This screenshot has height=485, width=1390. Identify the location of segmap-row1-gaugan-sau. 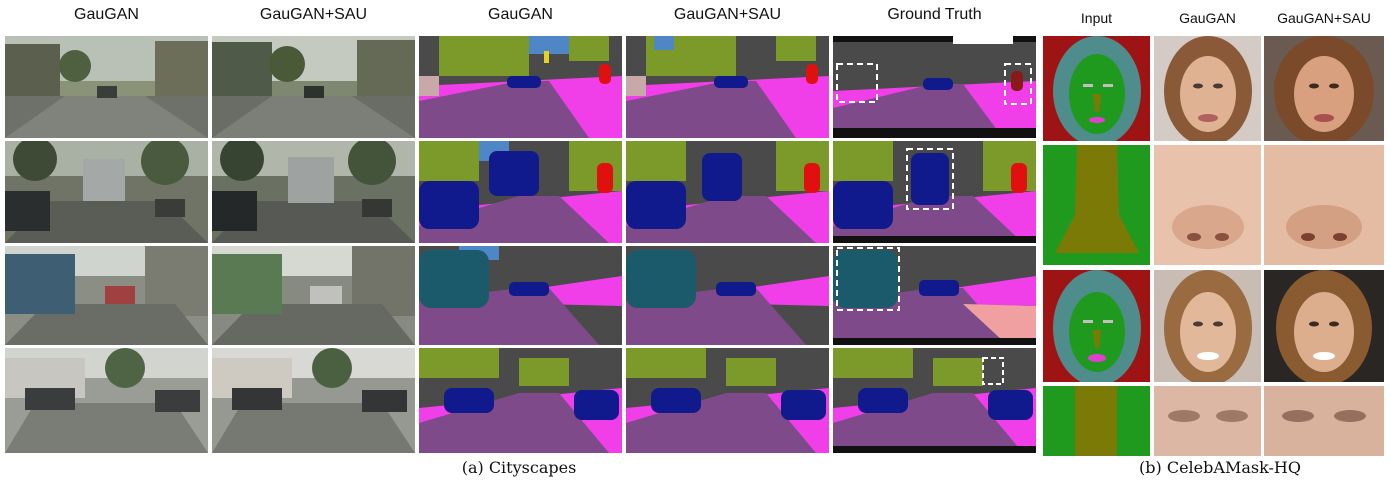
(727, 87).